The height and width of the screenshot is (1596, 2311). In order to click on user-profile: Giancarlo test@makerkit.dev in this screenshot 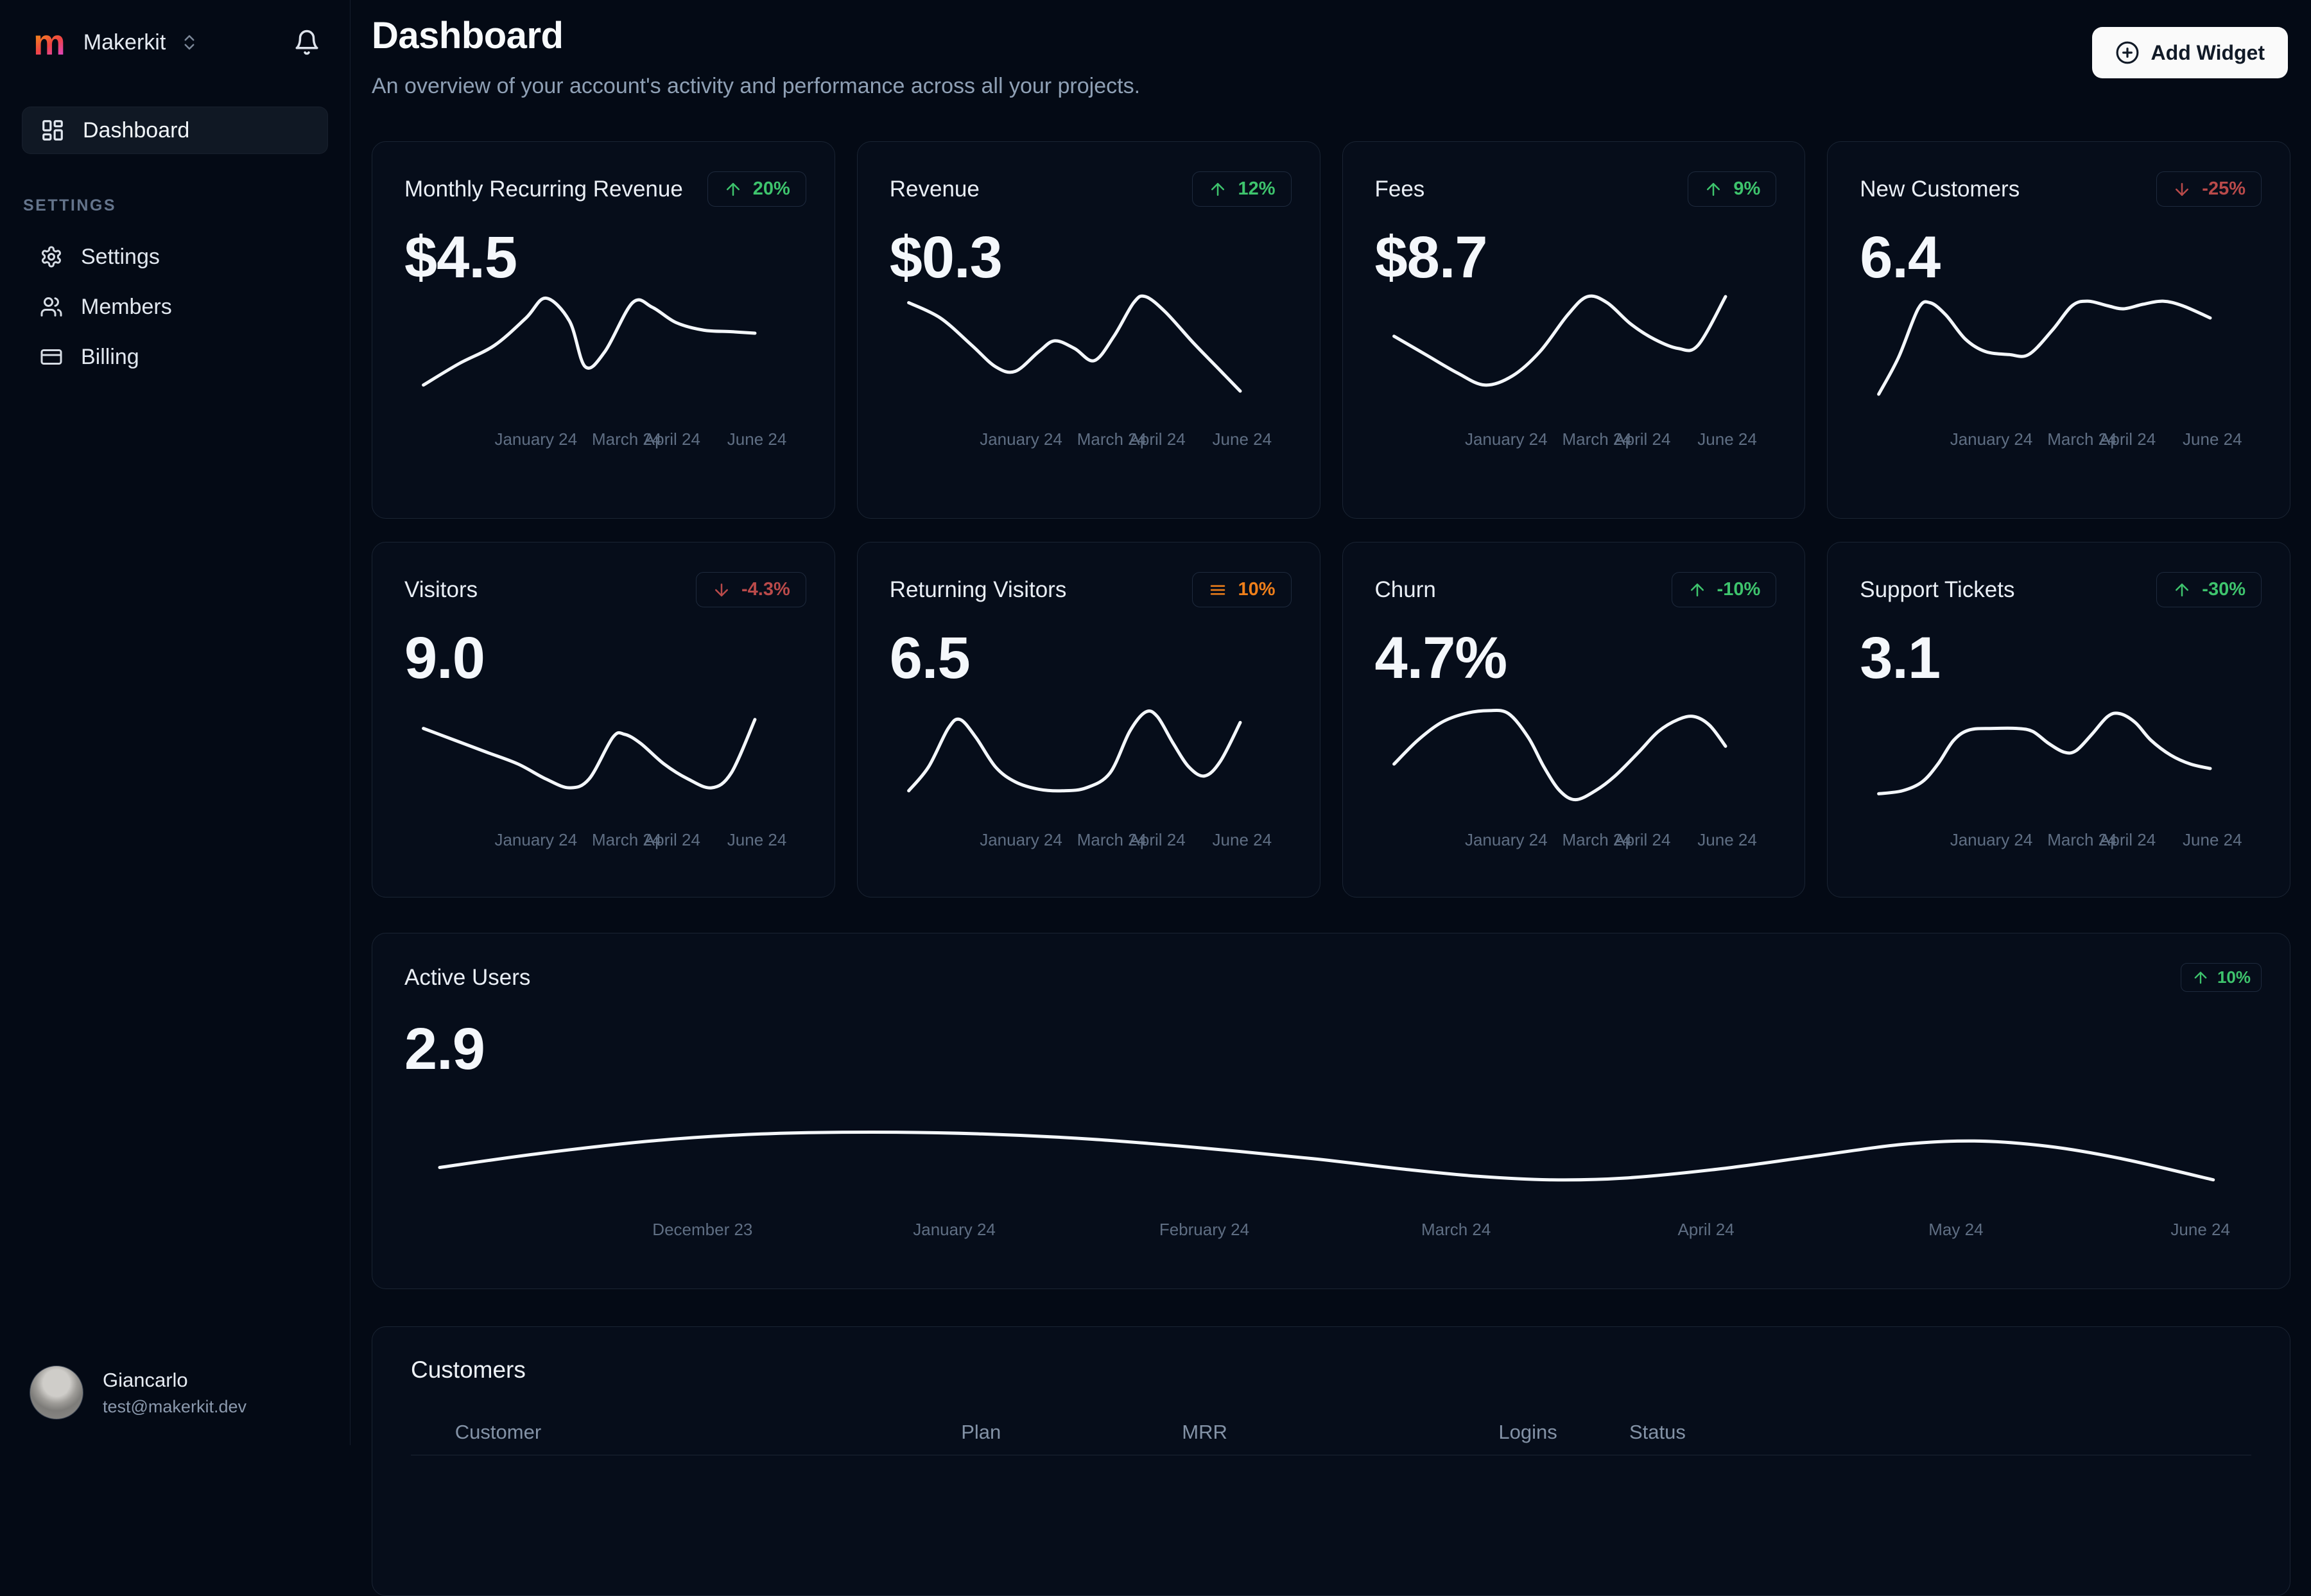, I will do `click(138, 1392)`.